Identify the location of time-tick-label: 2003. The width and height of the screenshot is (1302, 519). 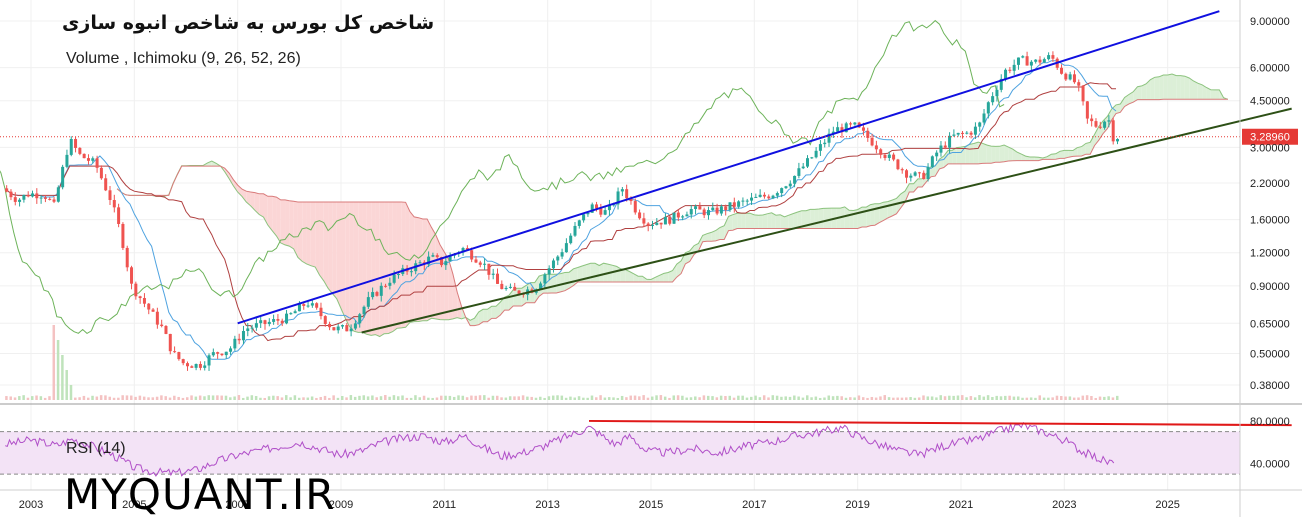
(31, 505).